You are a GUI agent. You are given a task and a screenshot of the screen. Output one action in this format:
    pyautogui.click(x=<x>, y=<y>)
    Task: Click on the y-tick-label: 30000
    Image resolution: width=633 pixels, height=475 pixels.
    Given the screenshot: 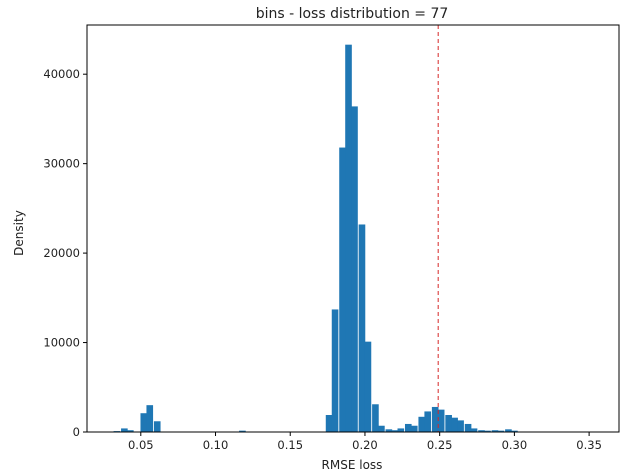 What is the action you would take?
    pyautogui.click(x=61, y=164)
    